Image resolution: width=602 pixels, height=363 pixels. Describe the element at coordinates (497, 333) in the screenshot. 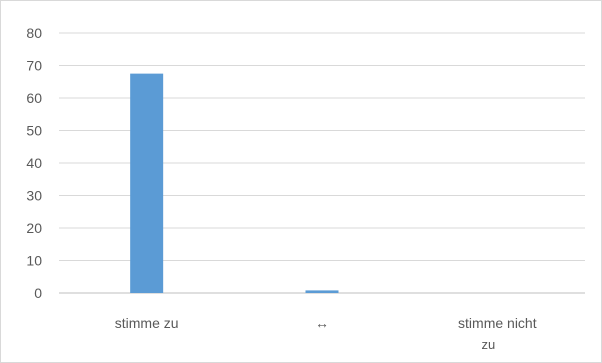

I see `x-category-label: stimme nicht zu` at that location.